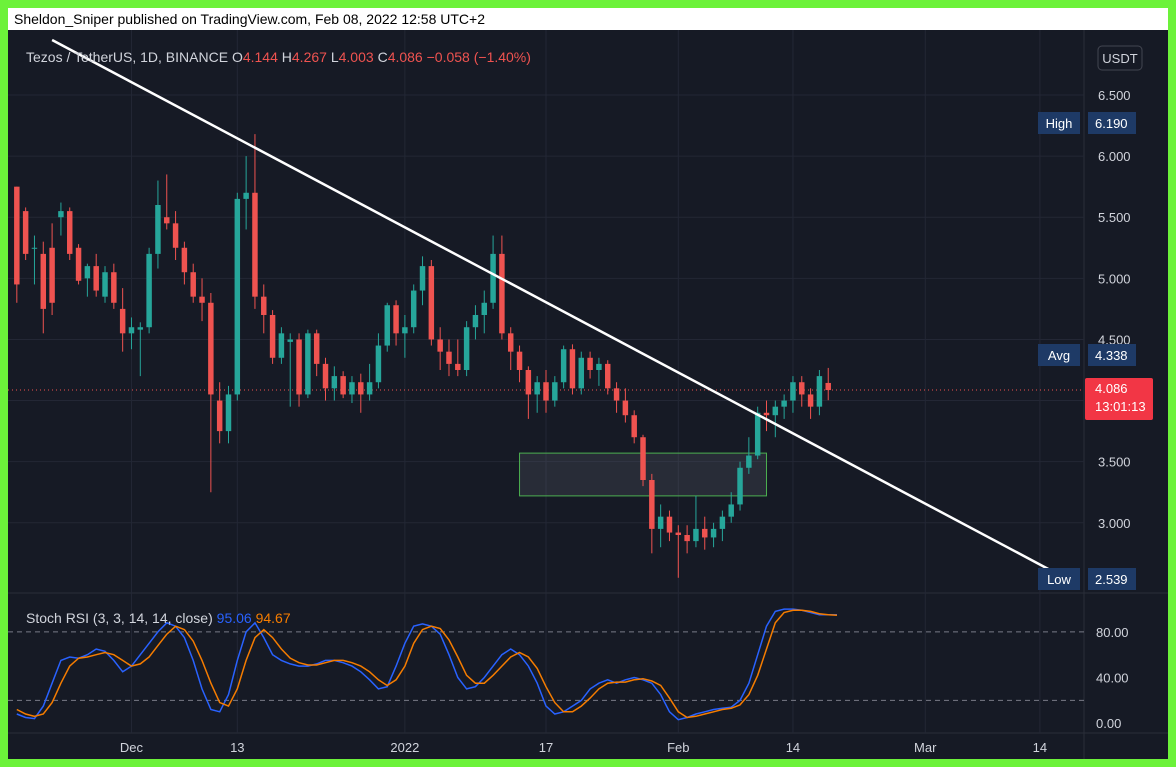  I want to click on stoch-d-line, so click(427, 664).